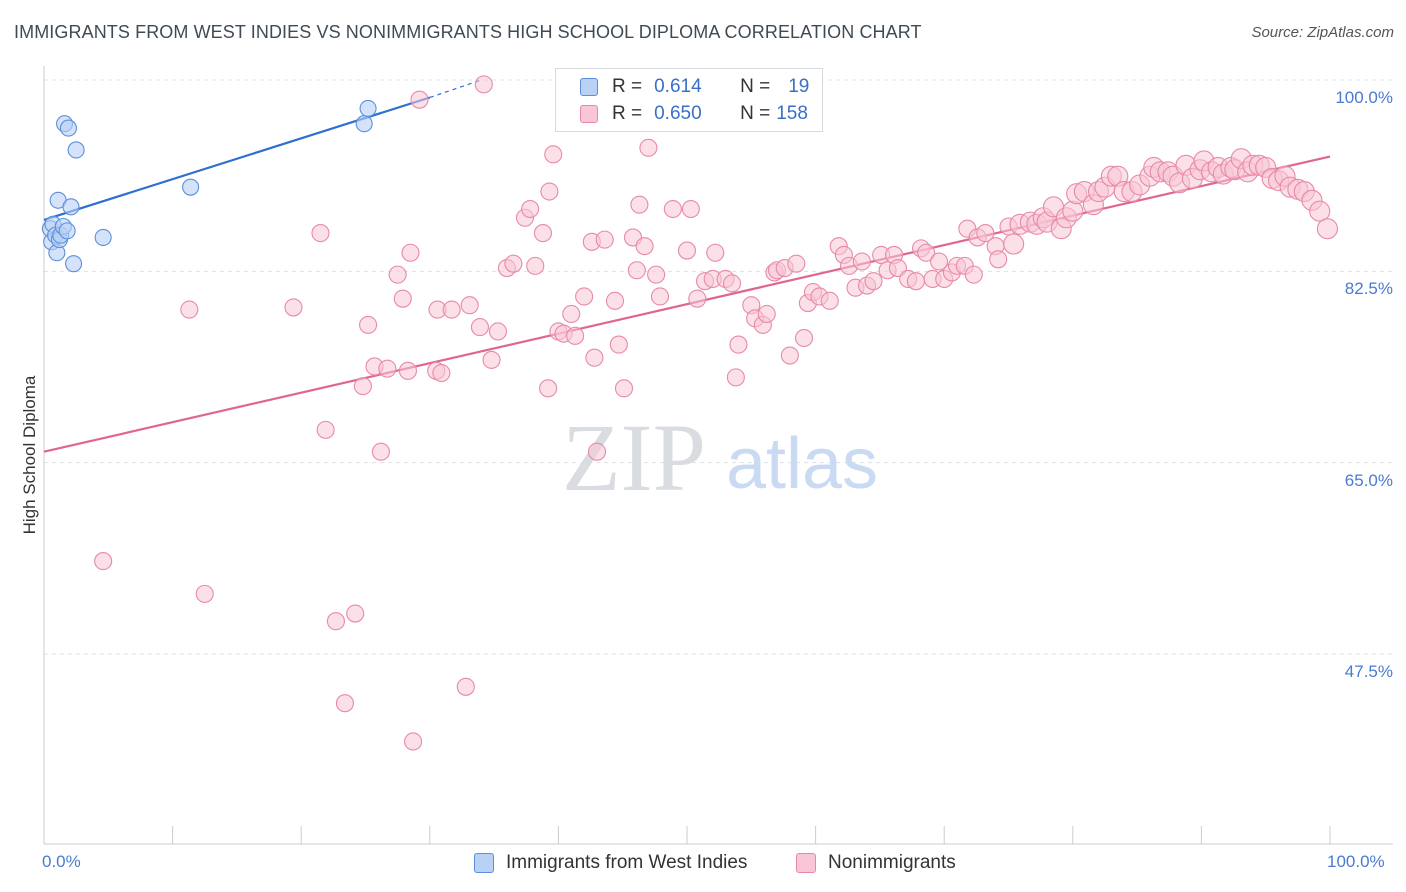 This screenshot has height=892, width=1406. I want to click on bottom-legend-nonimmigrants: Nonimmigrants, so click(876, 863).